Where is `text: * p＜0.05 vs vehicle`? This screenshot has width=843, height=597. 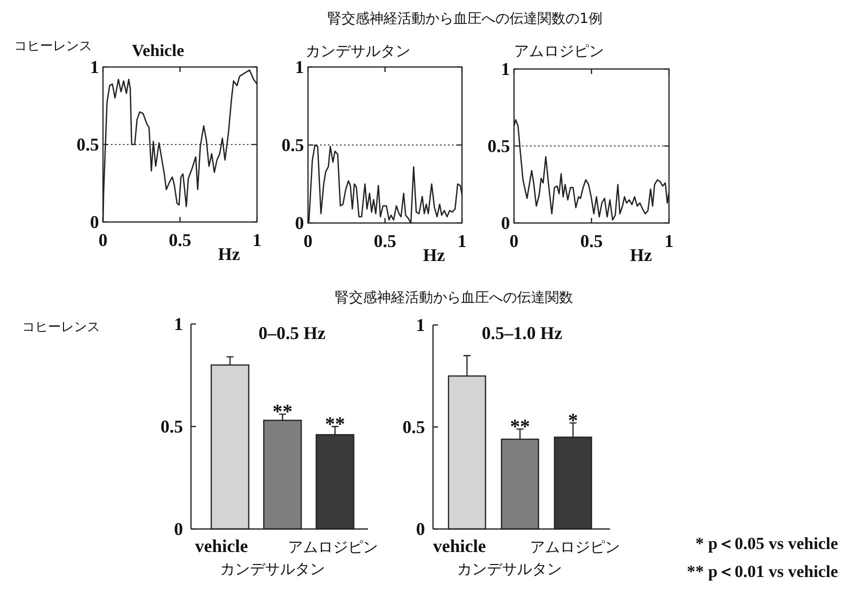 text: * p＜0.05 vs vehicle is located at coordinates (766, 543).